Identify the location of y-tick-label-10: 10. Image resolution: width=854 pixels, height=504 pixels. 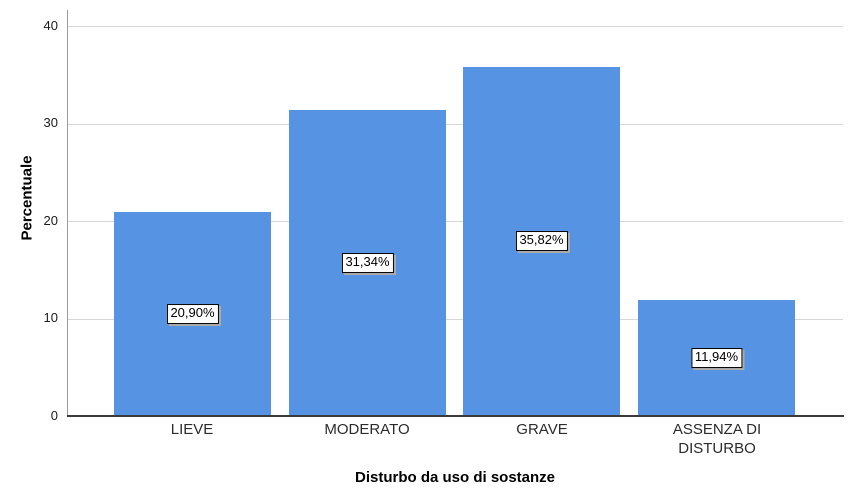
(50, 317).